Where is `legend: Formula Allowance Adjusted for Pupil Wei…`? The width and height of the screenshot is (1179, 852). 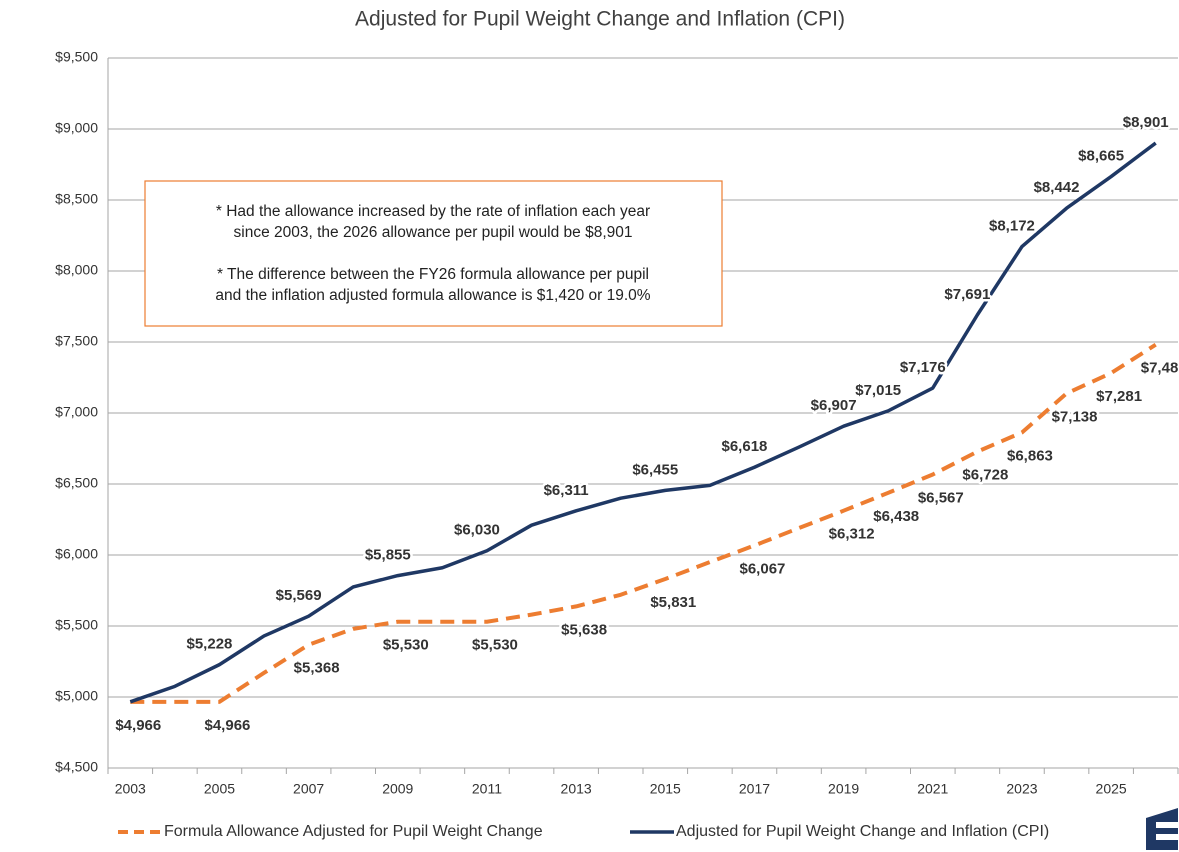
legend: Formula Allowance Adjusted for Pupil Wei… is located at coordinates (583, 831).